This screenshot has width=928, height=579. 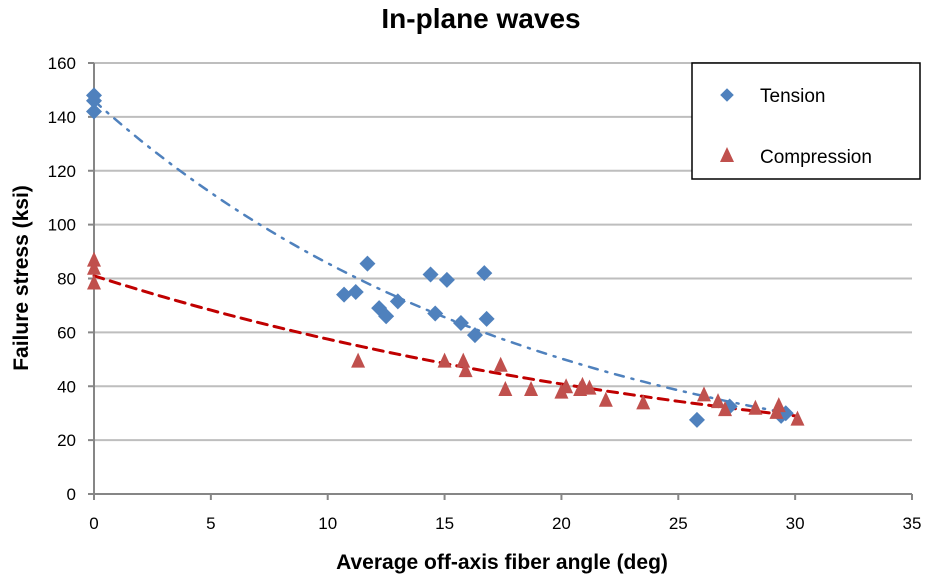 What do you see at coordinates (912, 523) in the screenshot?
I see `x-tick-label: 35` at bounding box center [912, 523].